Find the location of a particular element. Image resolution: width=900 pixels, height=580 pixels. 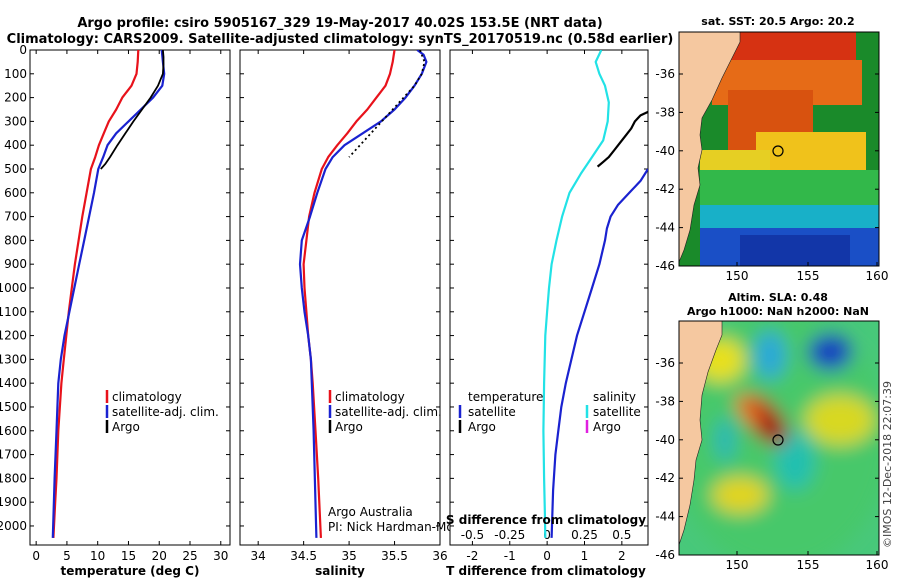

y-tick-label: 1800 is located at coordinates (13, 478).